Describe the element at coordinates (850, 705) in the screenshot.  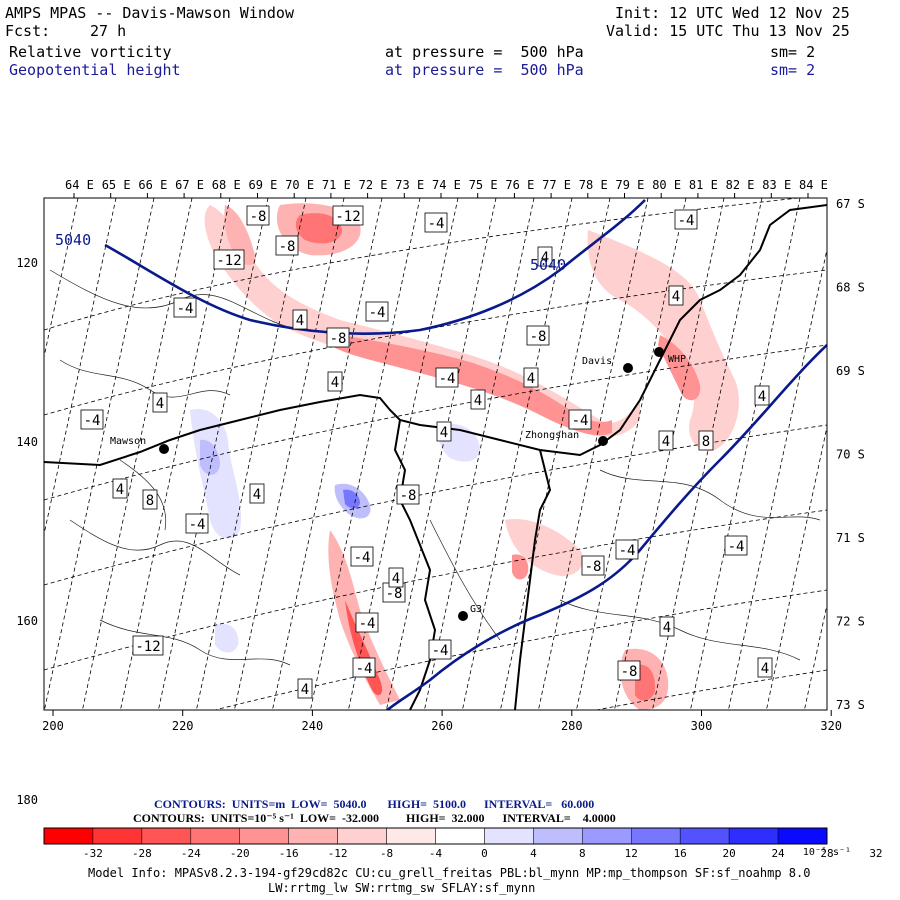
I see `right-axis-label: 73 S` at that location.